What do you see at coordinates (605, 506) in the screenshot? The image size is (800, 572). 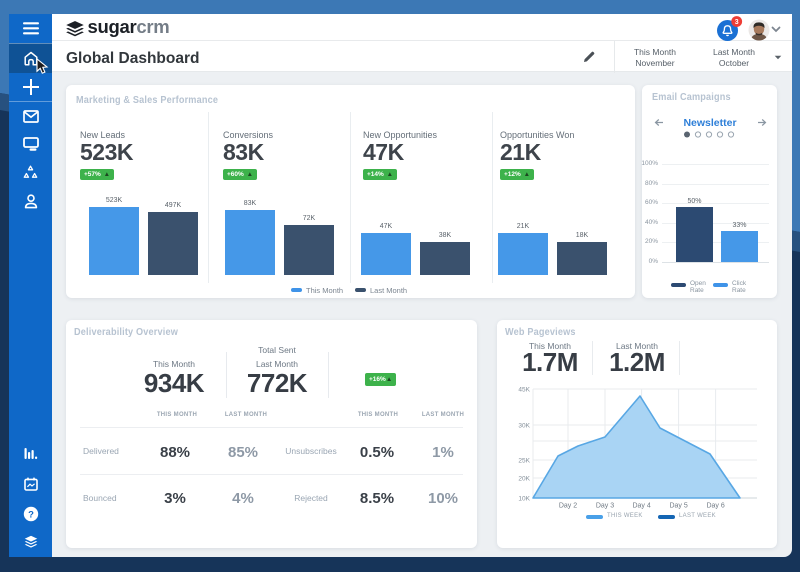 I see `svg-text: Day 3` at bounding box center [605, 506].